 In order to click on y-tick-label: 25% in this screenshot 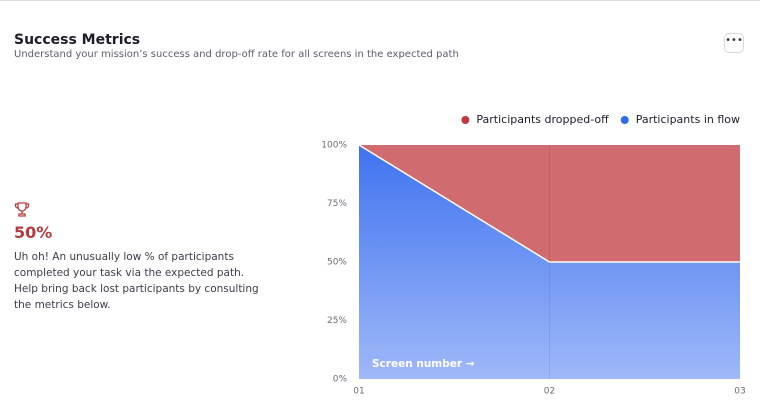, I will do `click(337, 321)`.